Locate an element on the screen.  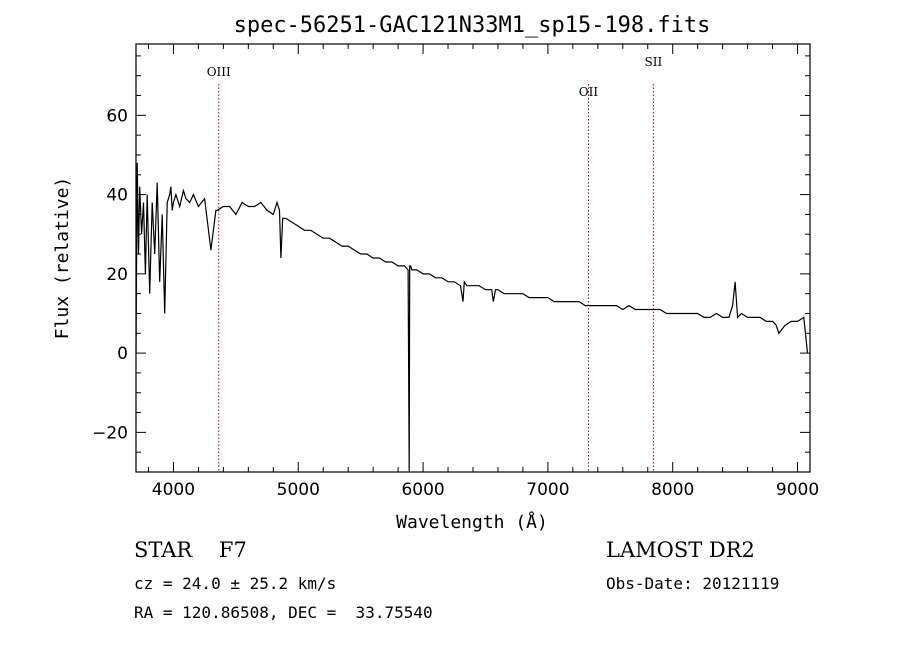
object-class-label: STAR F7 is located at coordinates (190, 550).